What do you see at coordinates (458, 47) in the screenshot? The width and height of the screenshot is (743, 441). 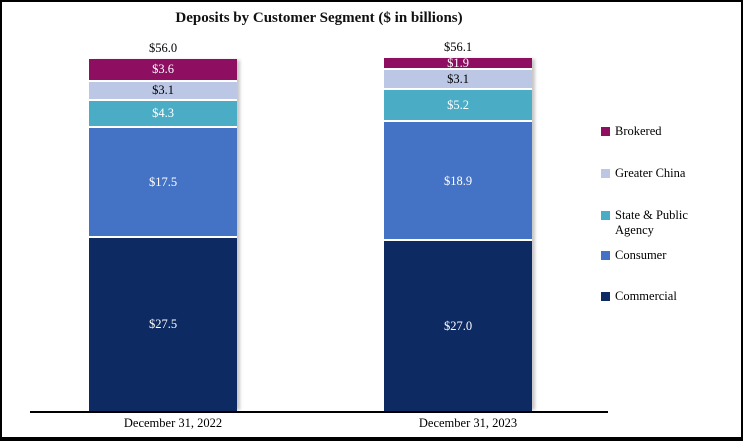 I see `bar-total-label-2023: $56.1` at bounding box center [458, 47].